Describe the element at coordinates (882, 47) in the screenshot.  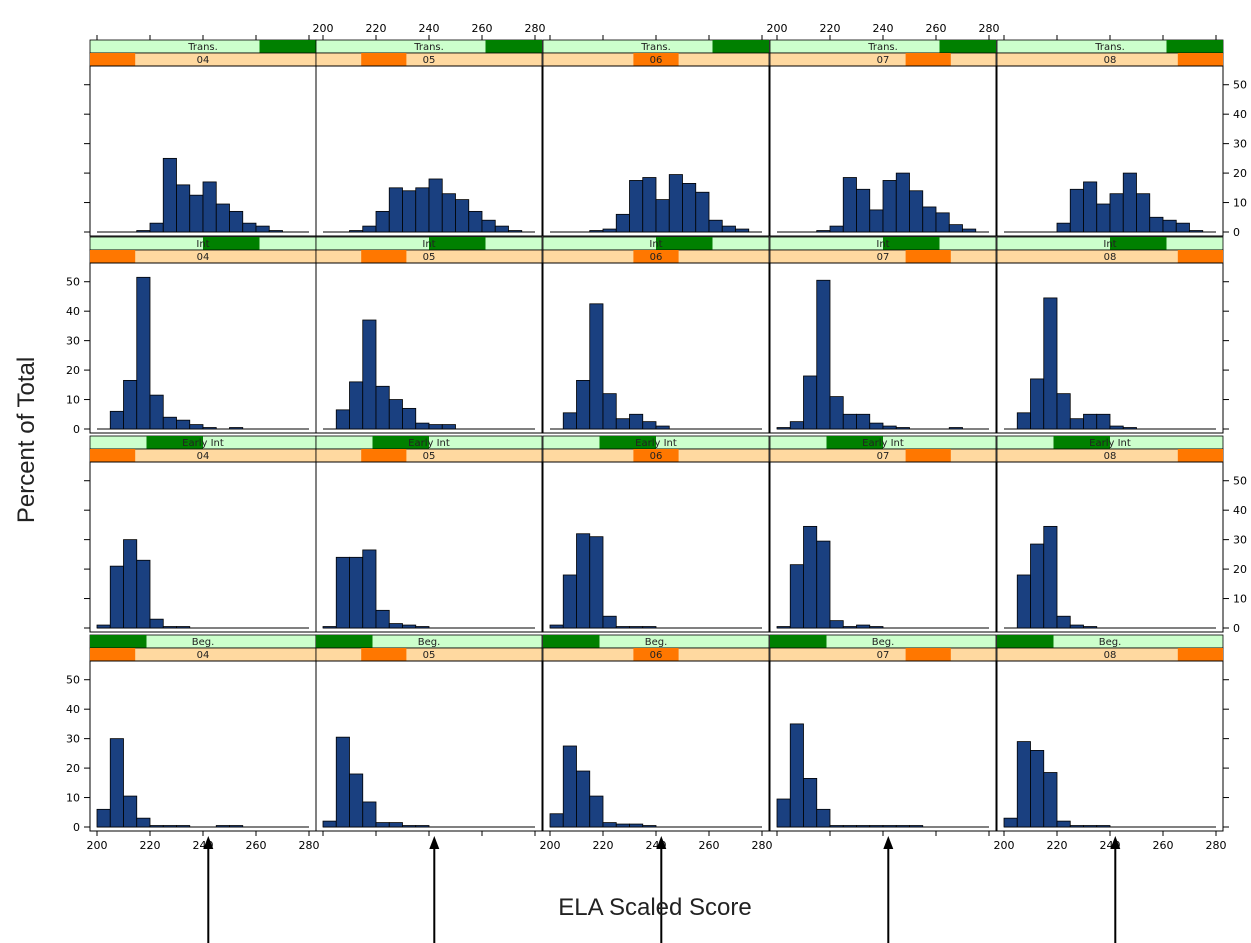
I see `level-strip-label: Trans.` at that location.